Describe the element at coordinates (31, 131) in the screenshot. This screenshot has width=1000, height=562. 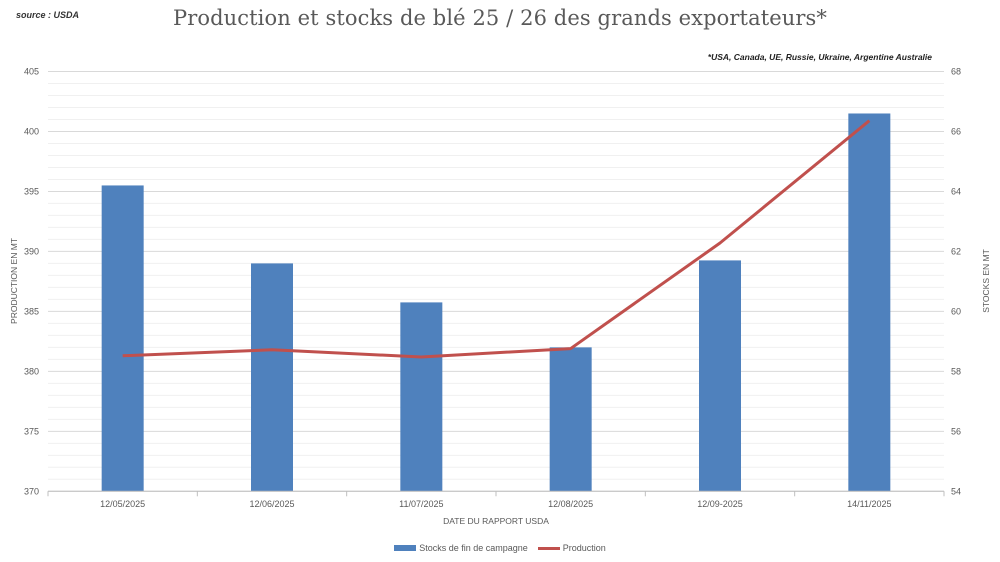
I see `svg-text: 400` at that location.